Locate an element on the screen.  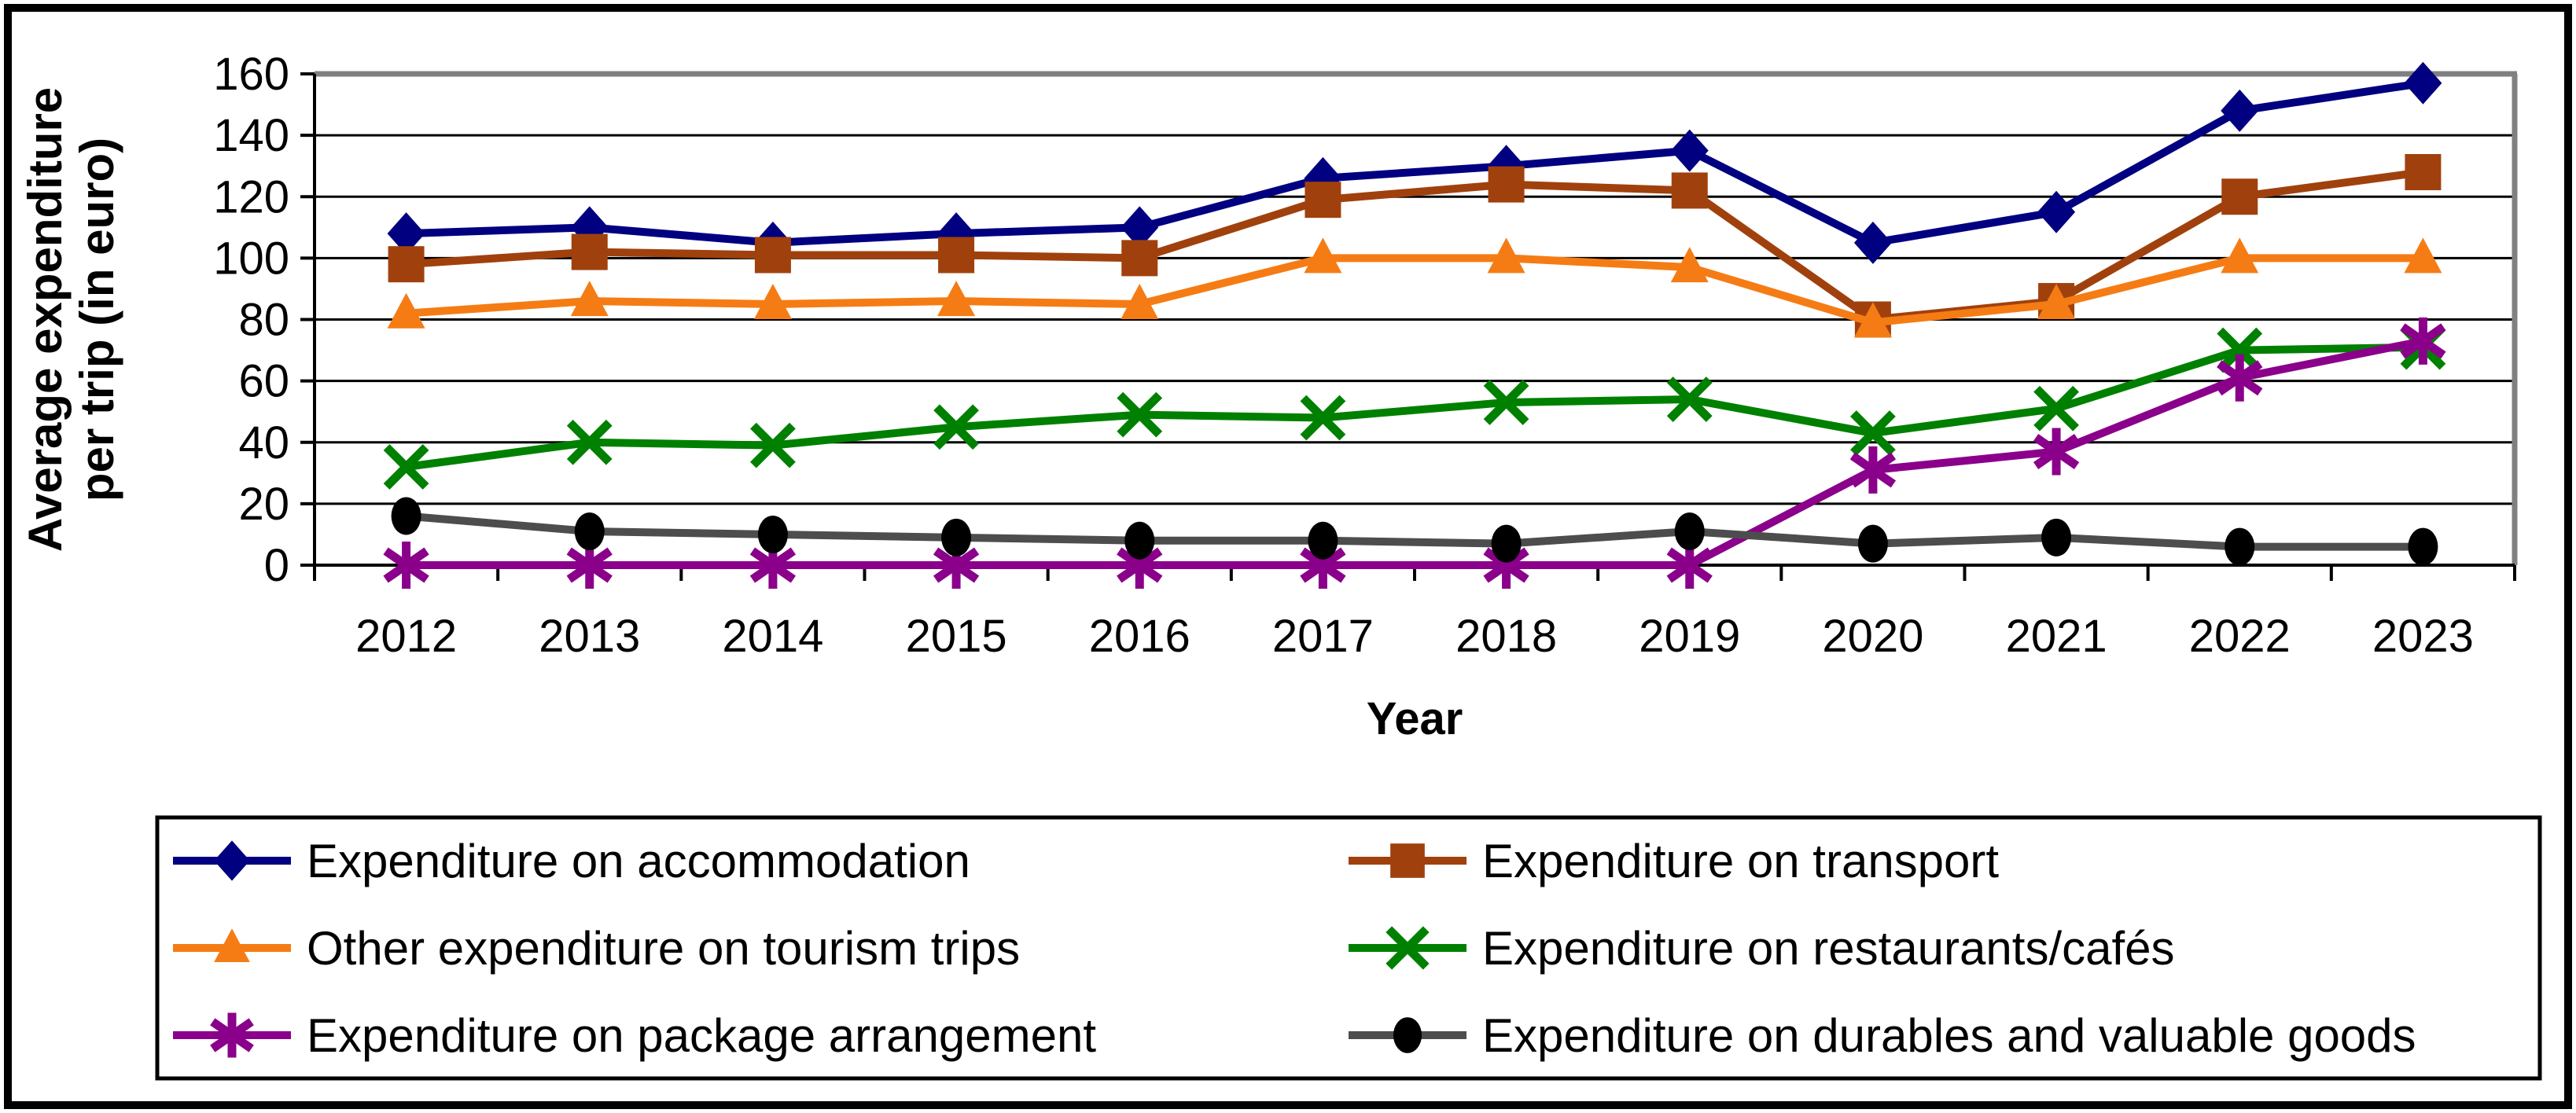
y-tick-label: 100 is located at coordinates (251, 258).